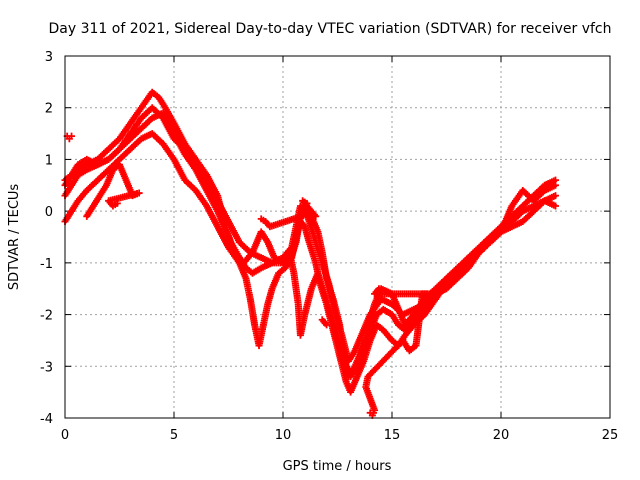 Image resolution: width=640 pixels, height=480 pixels. I want to click on x-tick-label: 5, so click(174, 435).